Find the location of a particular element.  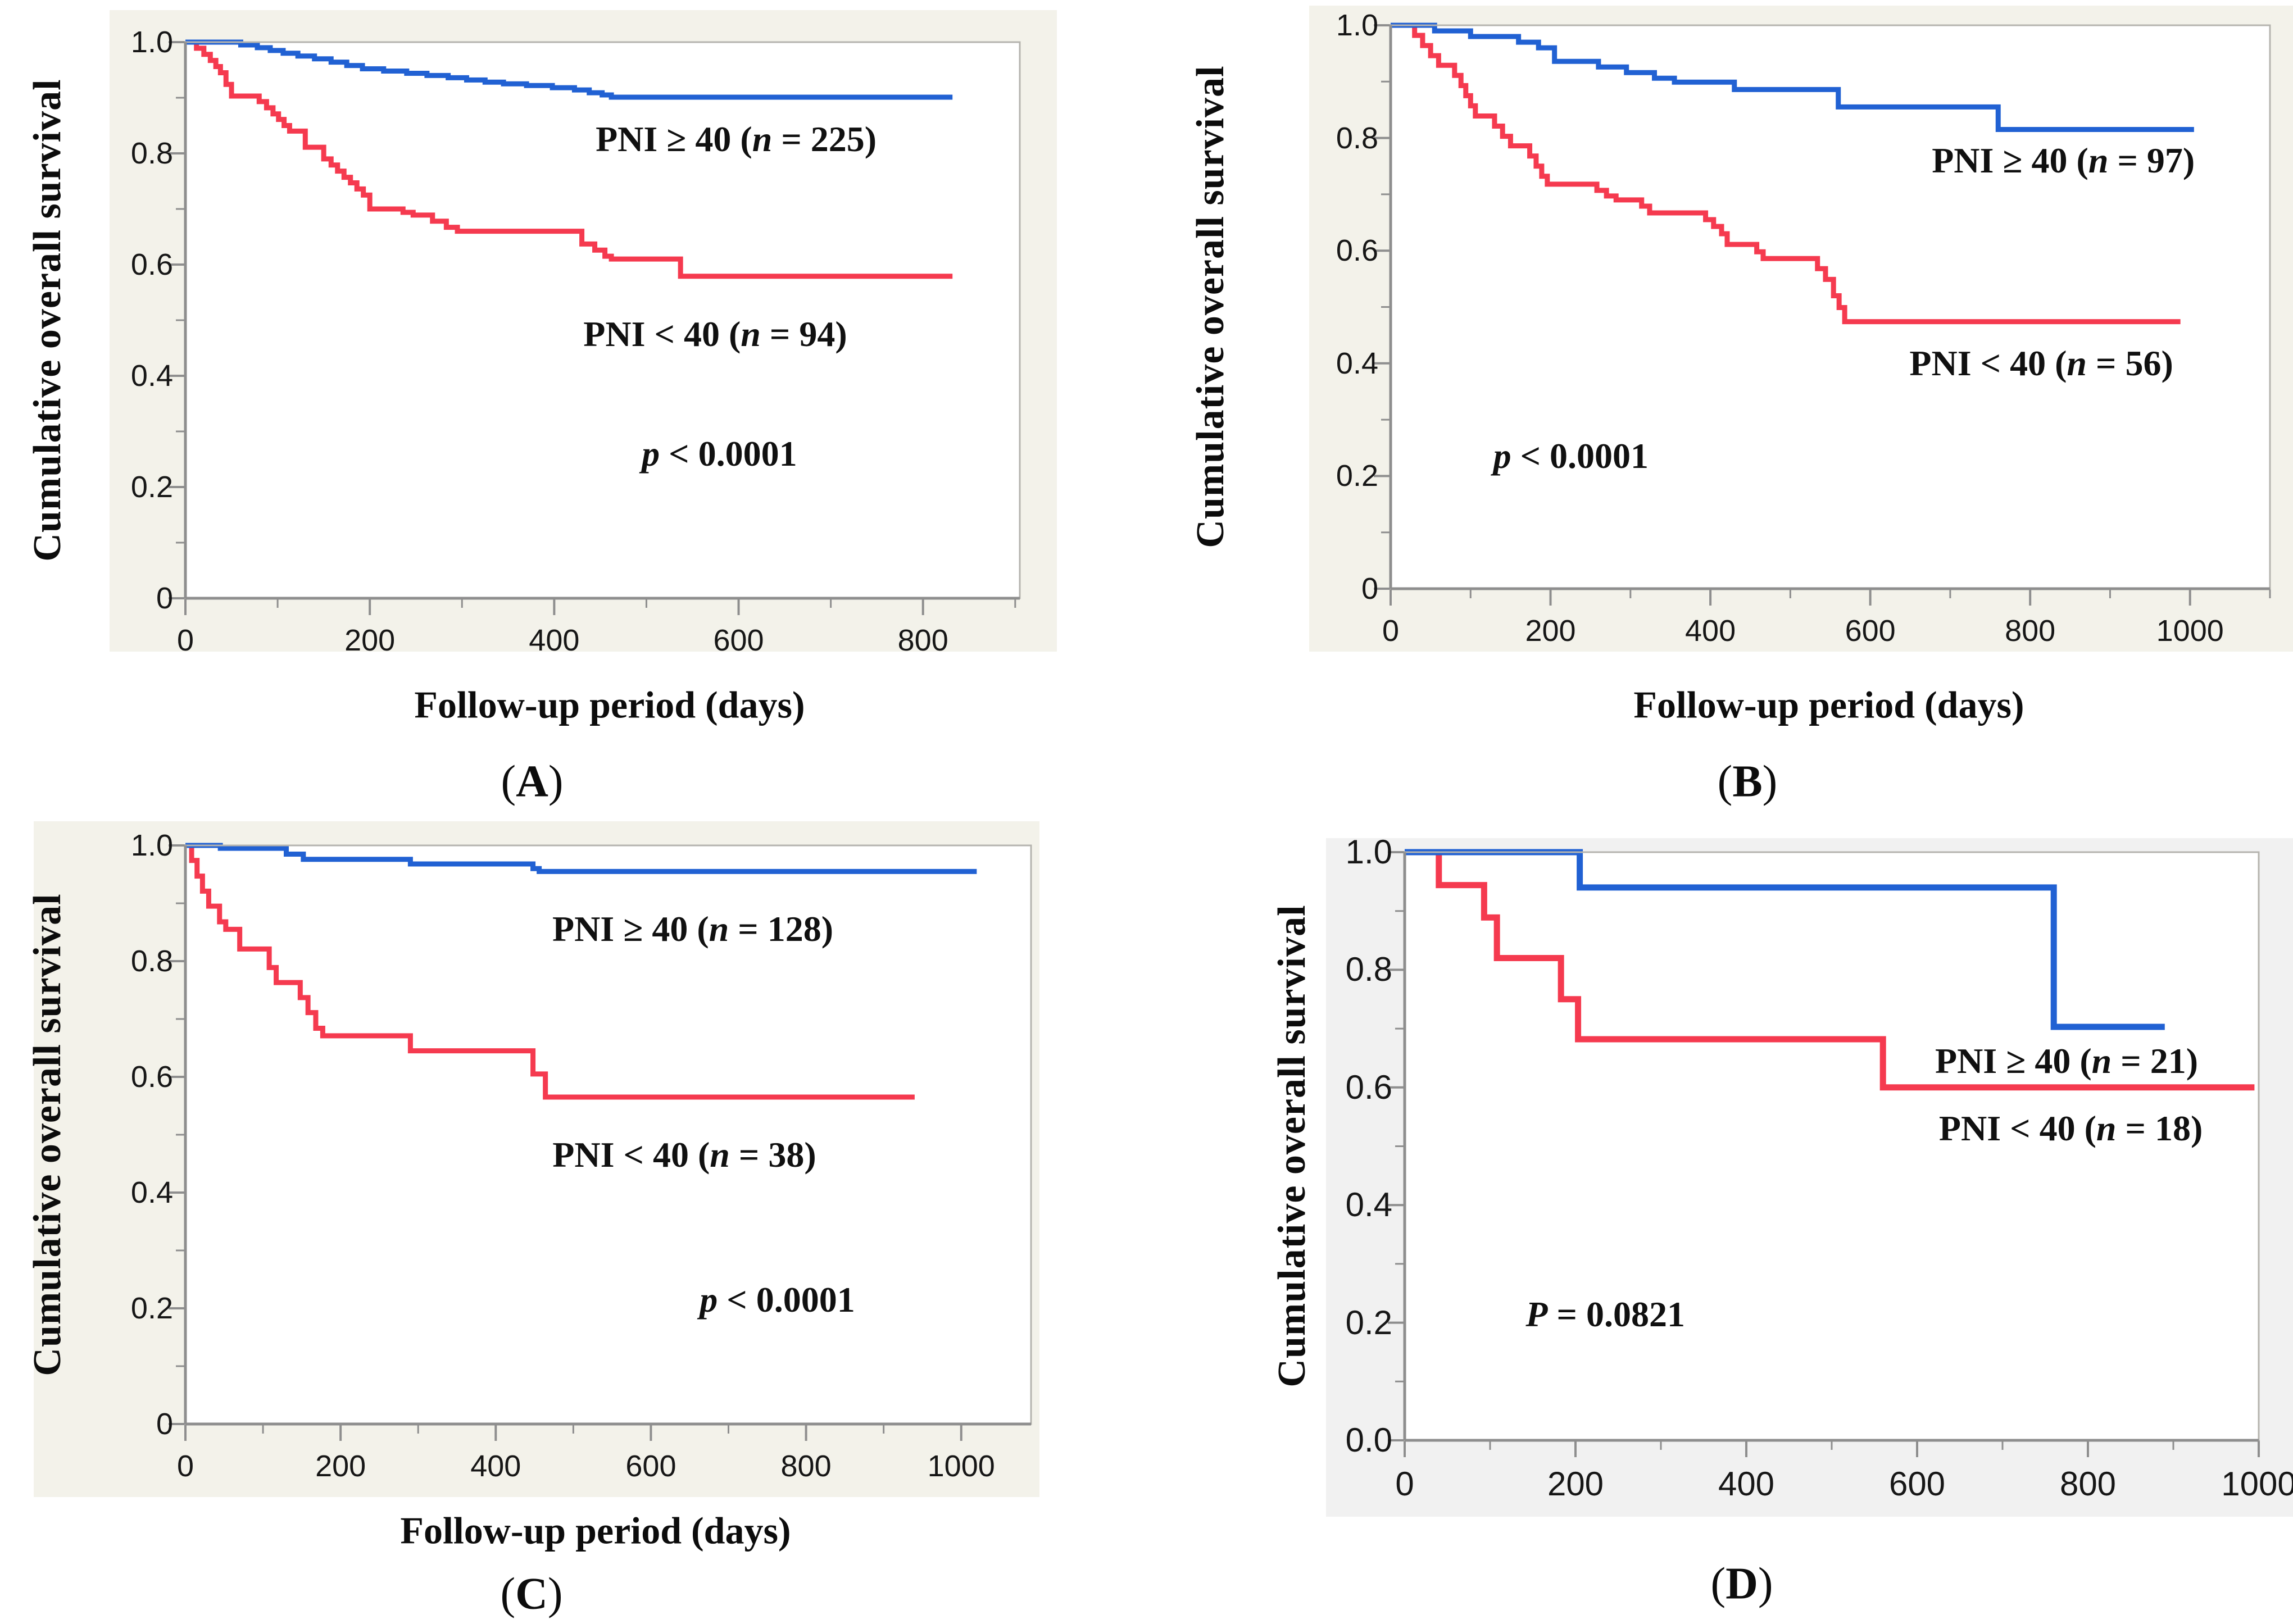

legend-pni-high: PNI ≥ 40 (n = 128) is located at coordinates (693, 929).